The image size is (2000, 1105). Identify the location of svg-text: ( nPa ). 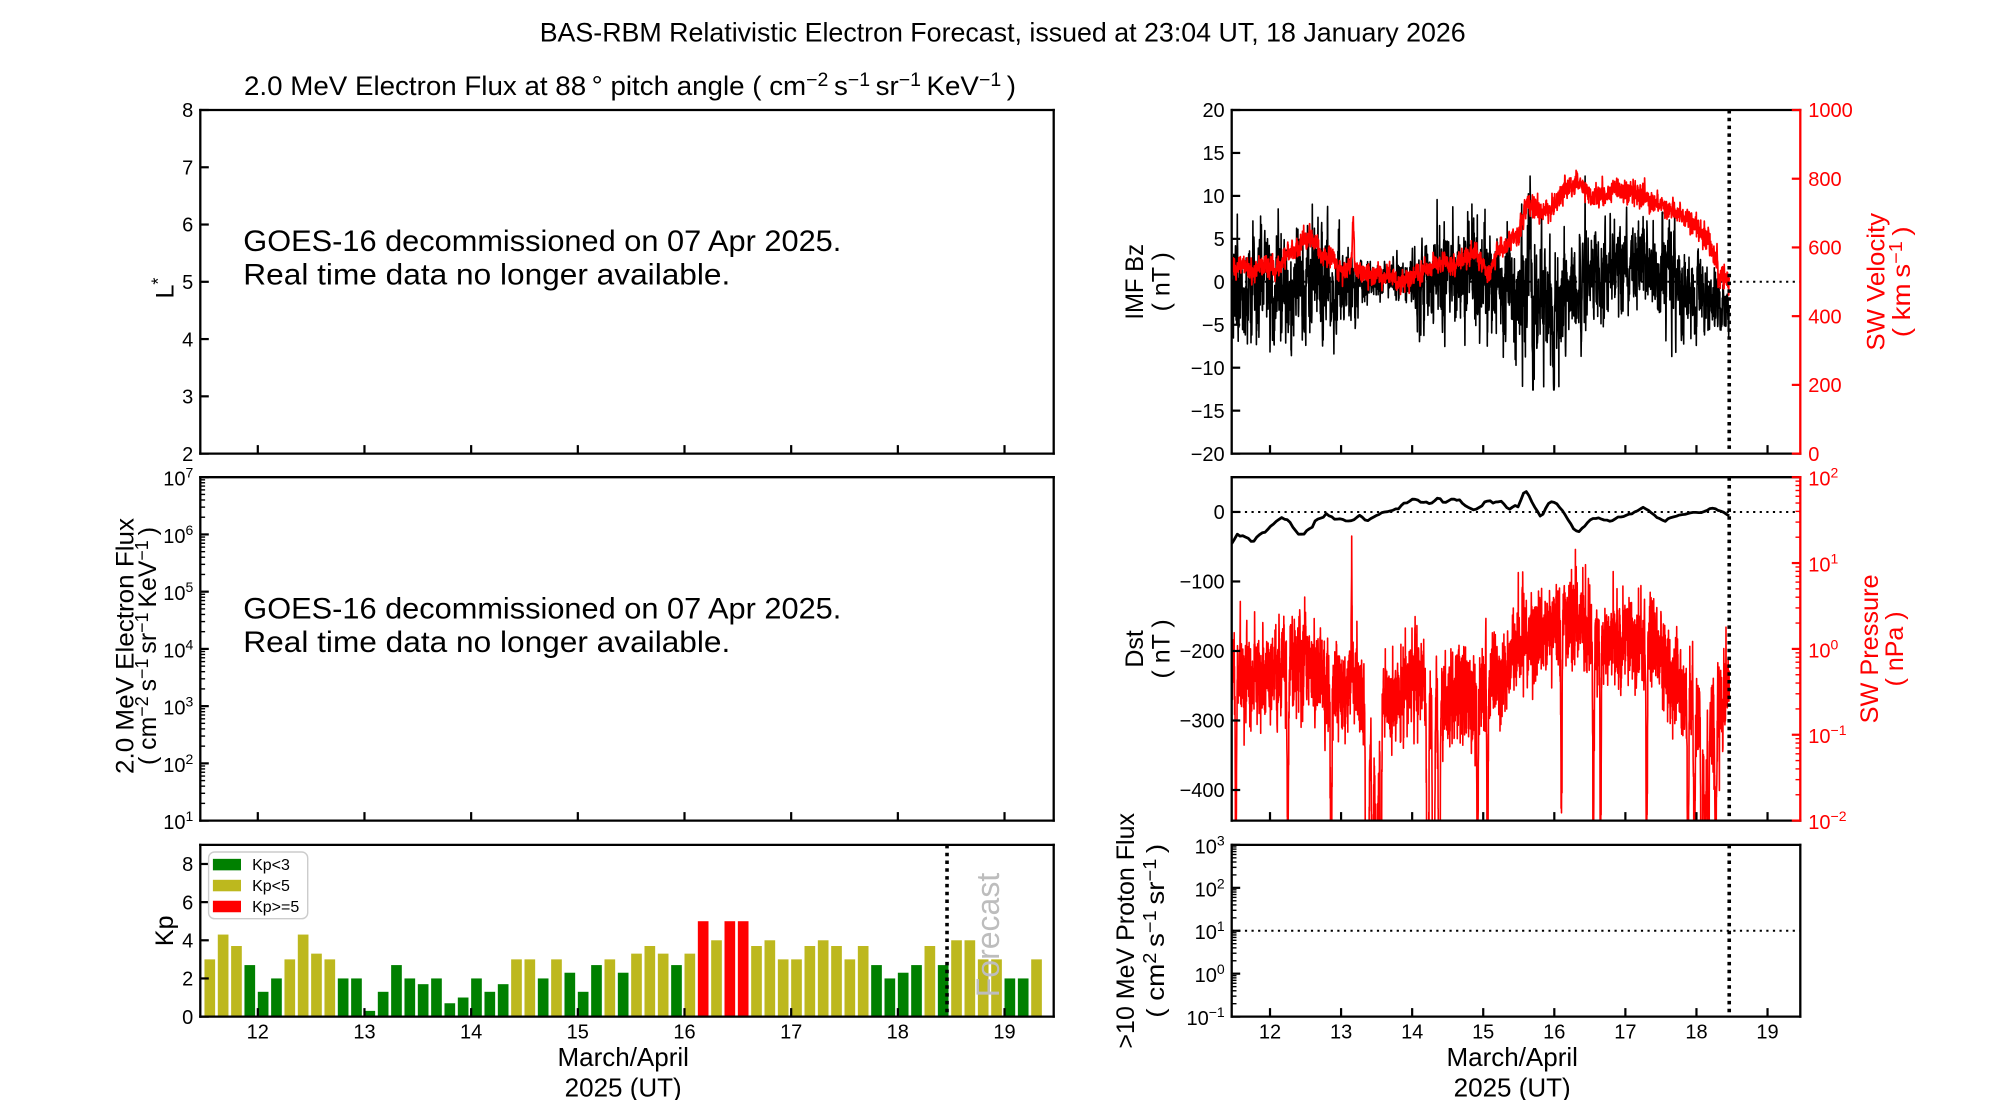
(1895, 648).